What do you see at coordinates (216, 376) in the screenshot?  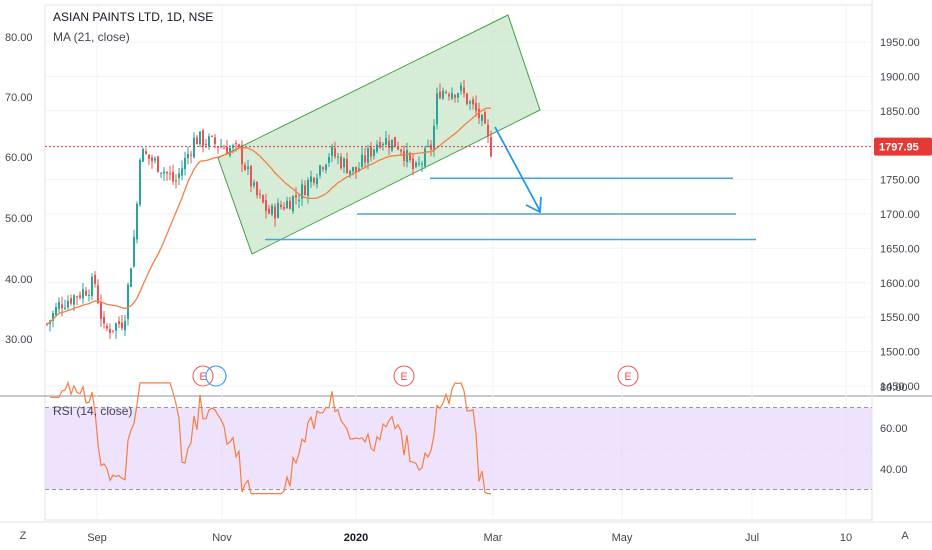 I see `dividend-marker` at bounding box center [216, 376].